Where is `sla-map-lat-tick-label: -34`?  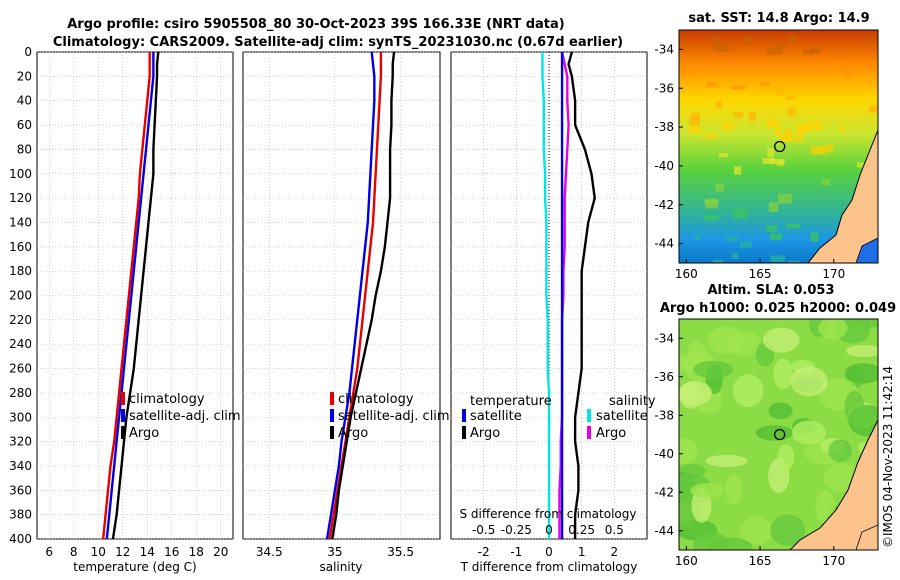 sla-map-lat-tick-label: -34 is located at coordinates (664, 338).